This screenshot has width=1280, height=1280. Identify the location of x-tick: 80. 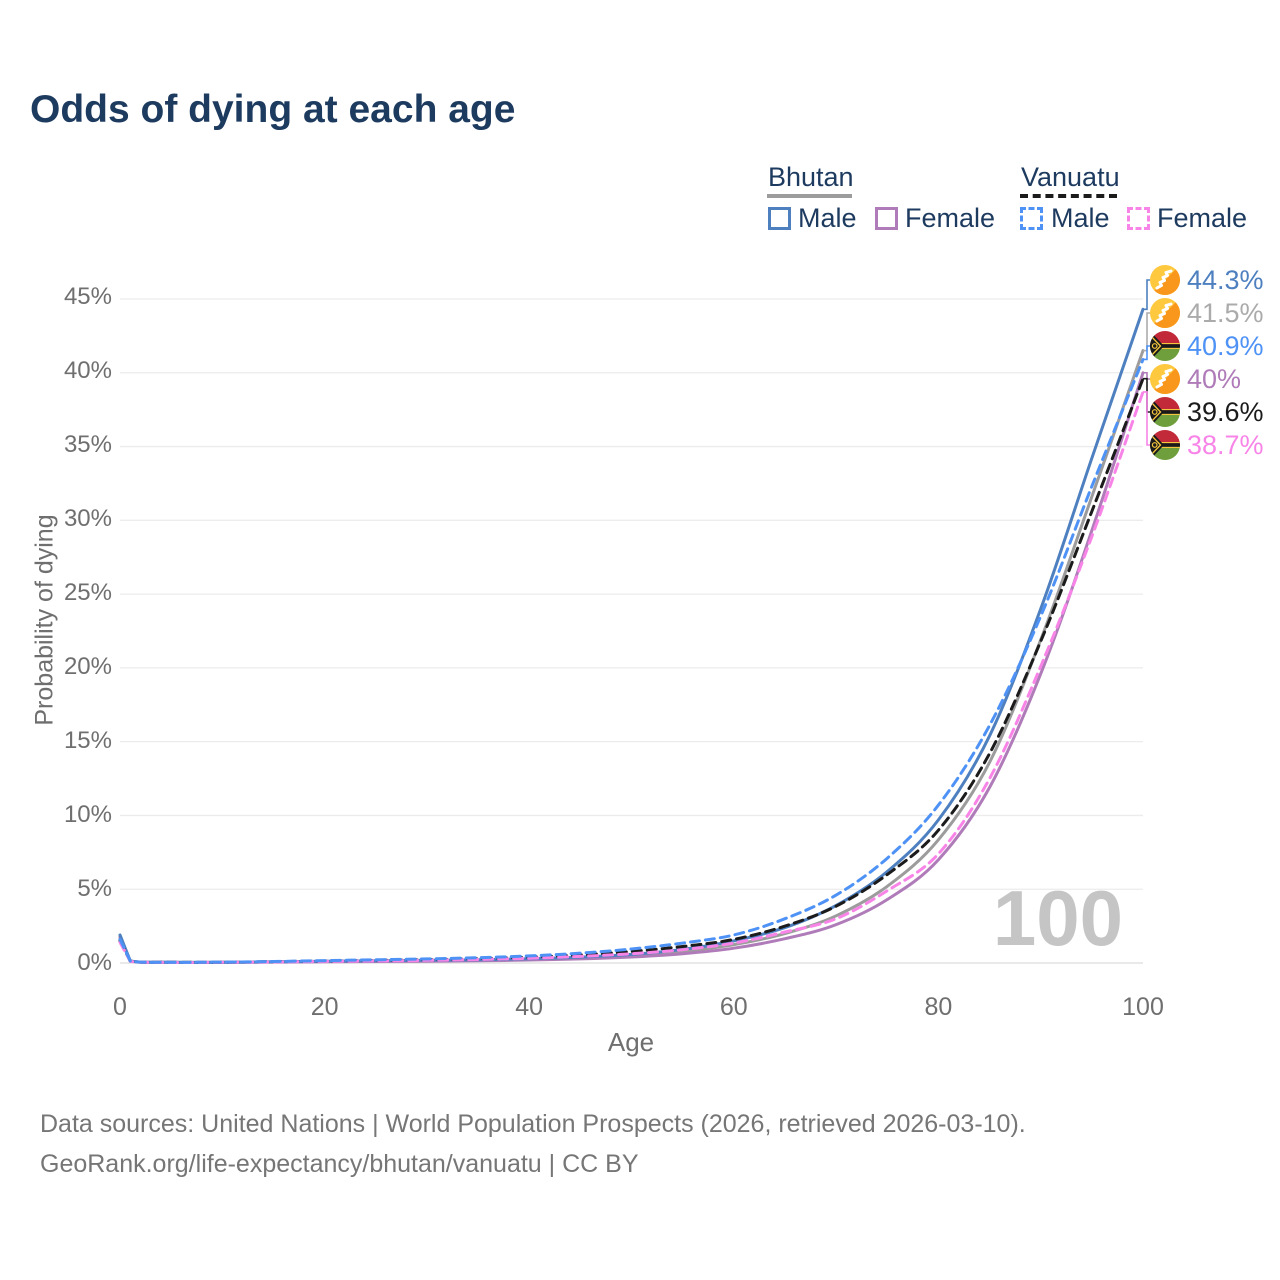
(938, 1007).